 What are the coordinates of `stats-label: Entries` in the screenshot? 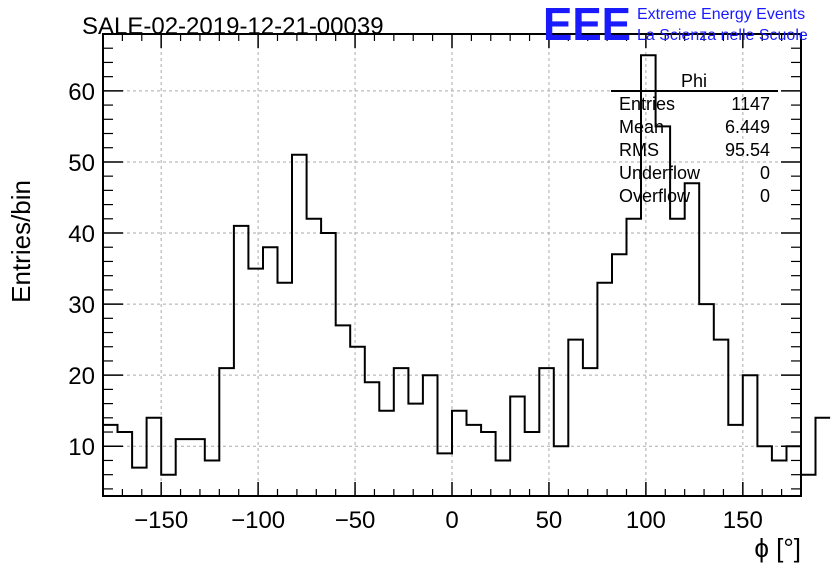 It's located at (647, 104).